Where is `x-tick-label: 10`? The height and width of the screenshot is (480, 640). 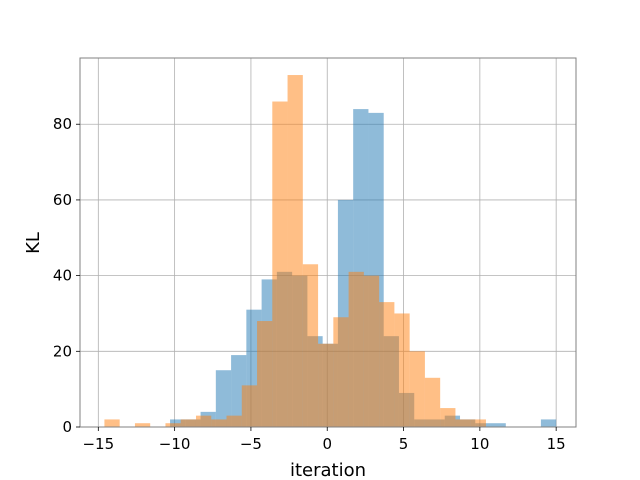
x-tick-label: 10 is located at coordinates (479, 444).